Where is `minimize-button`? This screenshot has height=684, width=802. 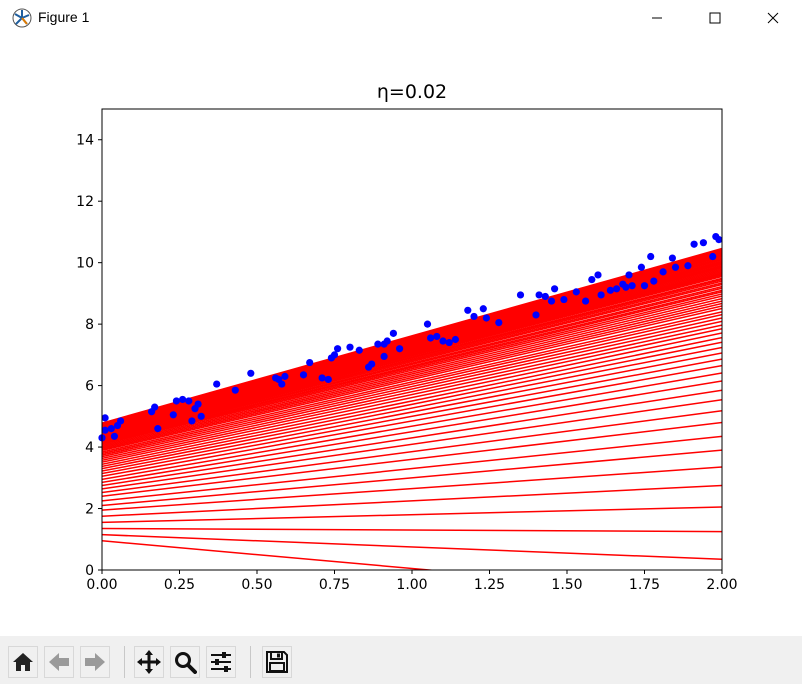
minimize-button is located at coordinates (657, 18).